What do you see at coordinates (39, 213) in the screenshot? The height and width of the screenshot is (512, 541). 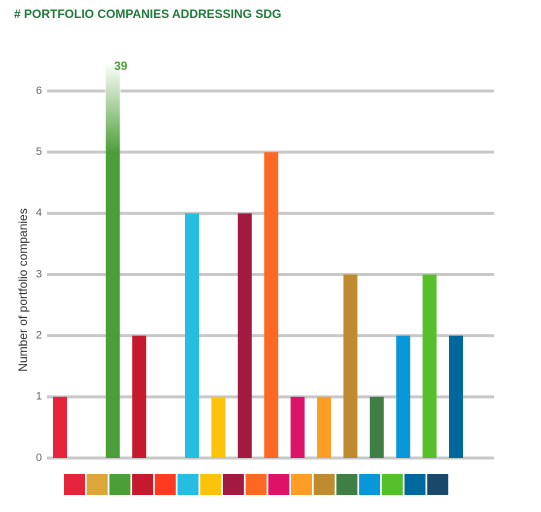 I see `y-tick-label: 4` at bounding box center [39, 213].